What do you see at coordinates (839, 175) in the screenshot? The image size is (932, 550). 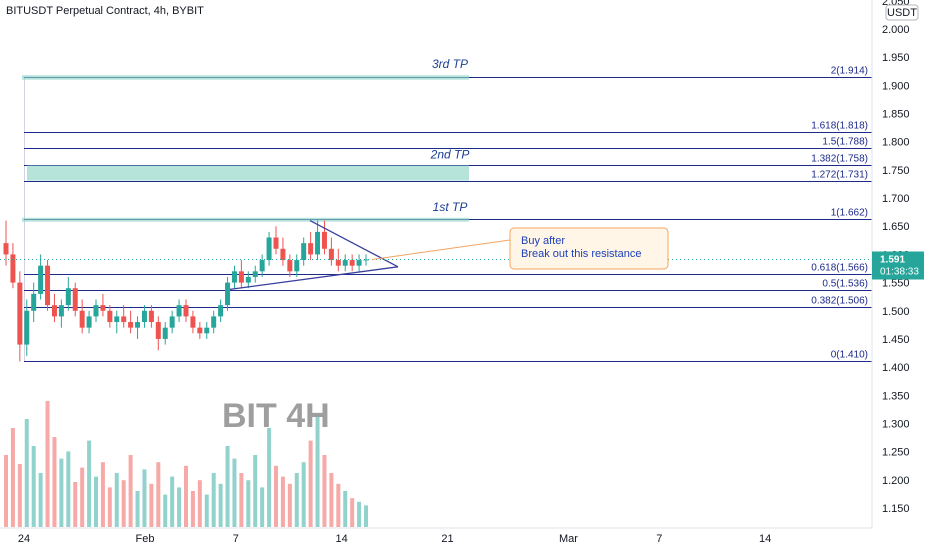 I see `fib-level-label: 1.272(1.731)` at bounding box center [839, 175].